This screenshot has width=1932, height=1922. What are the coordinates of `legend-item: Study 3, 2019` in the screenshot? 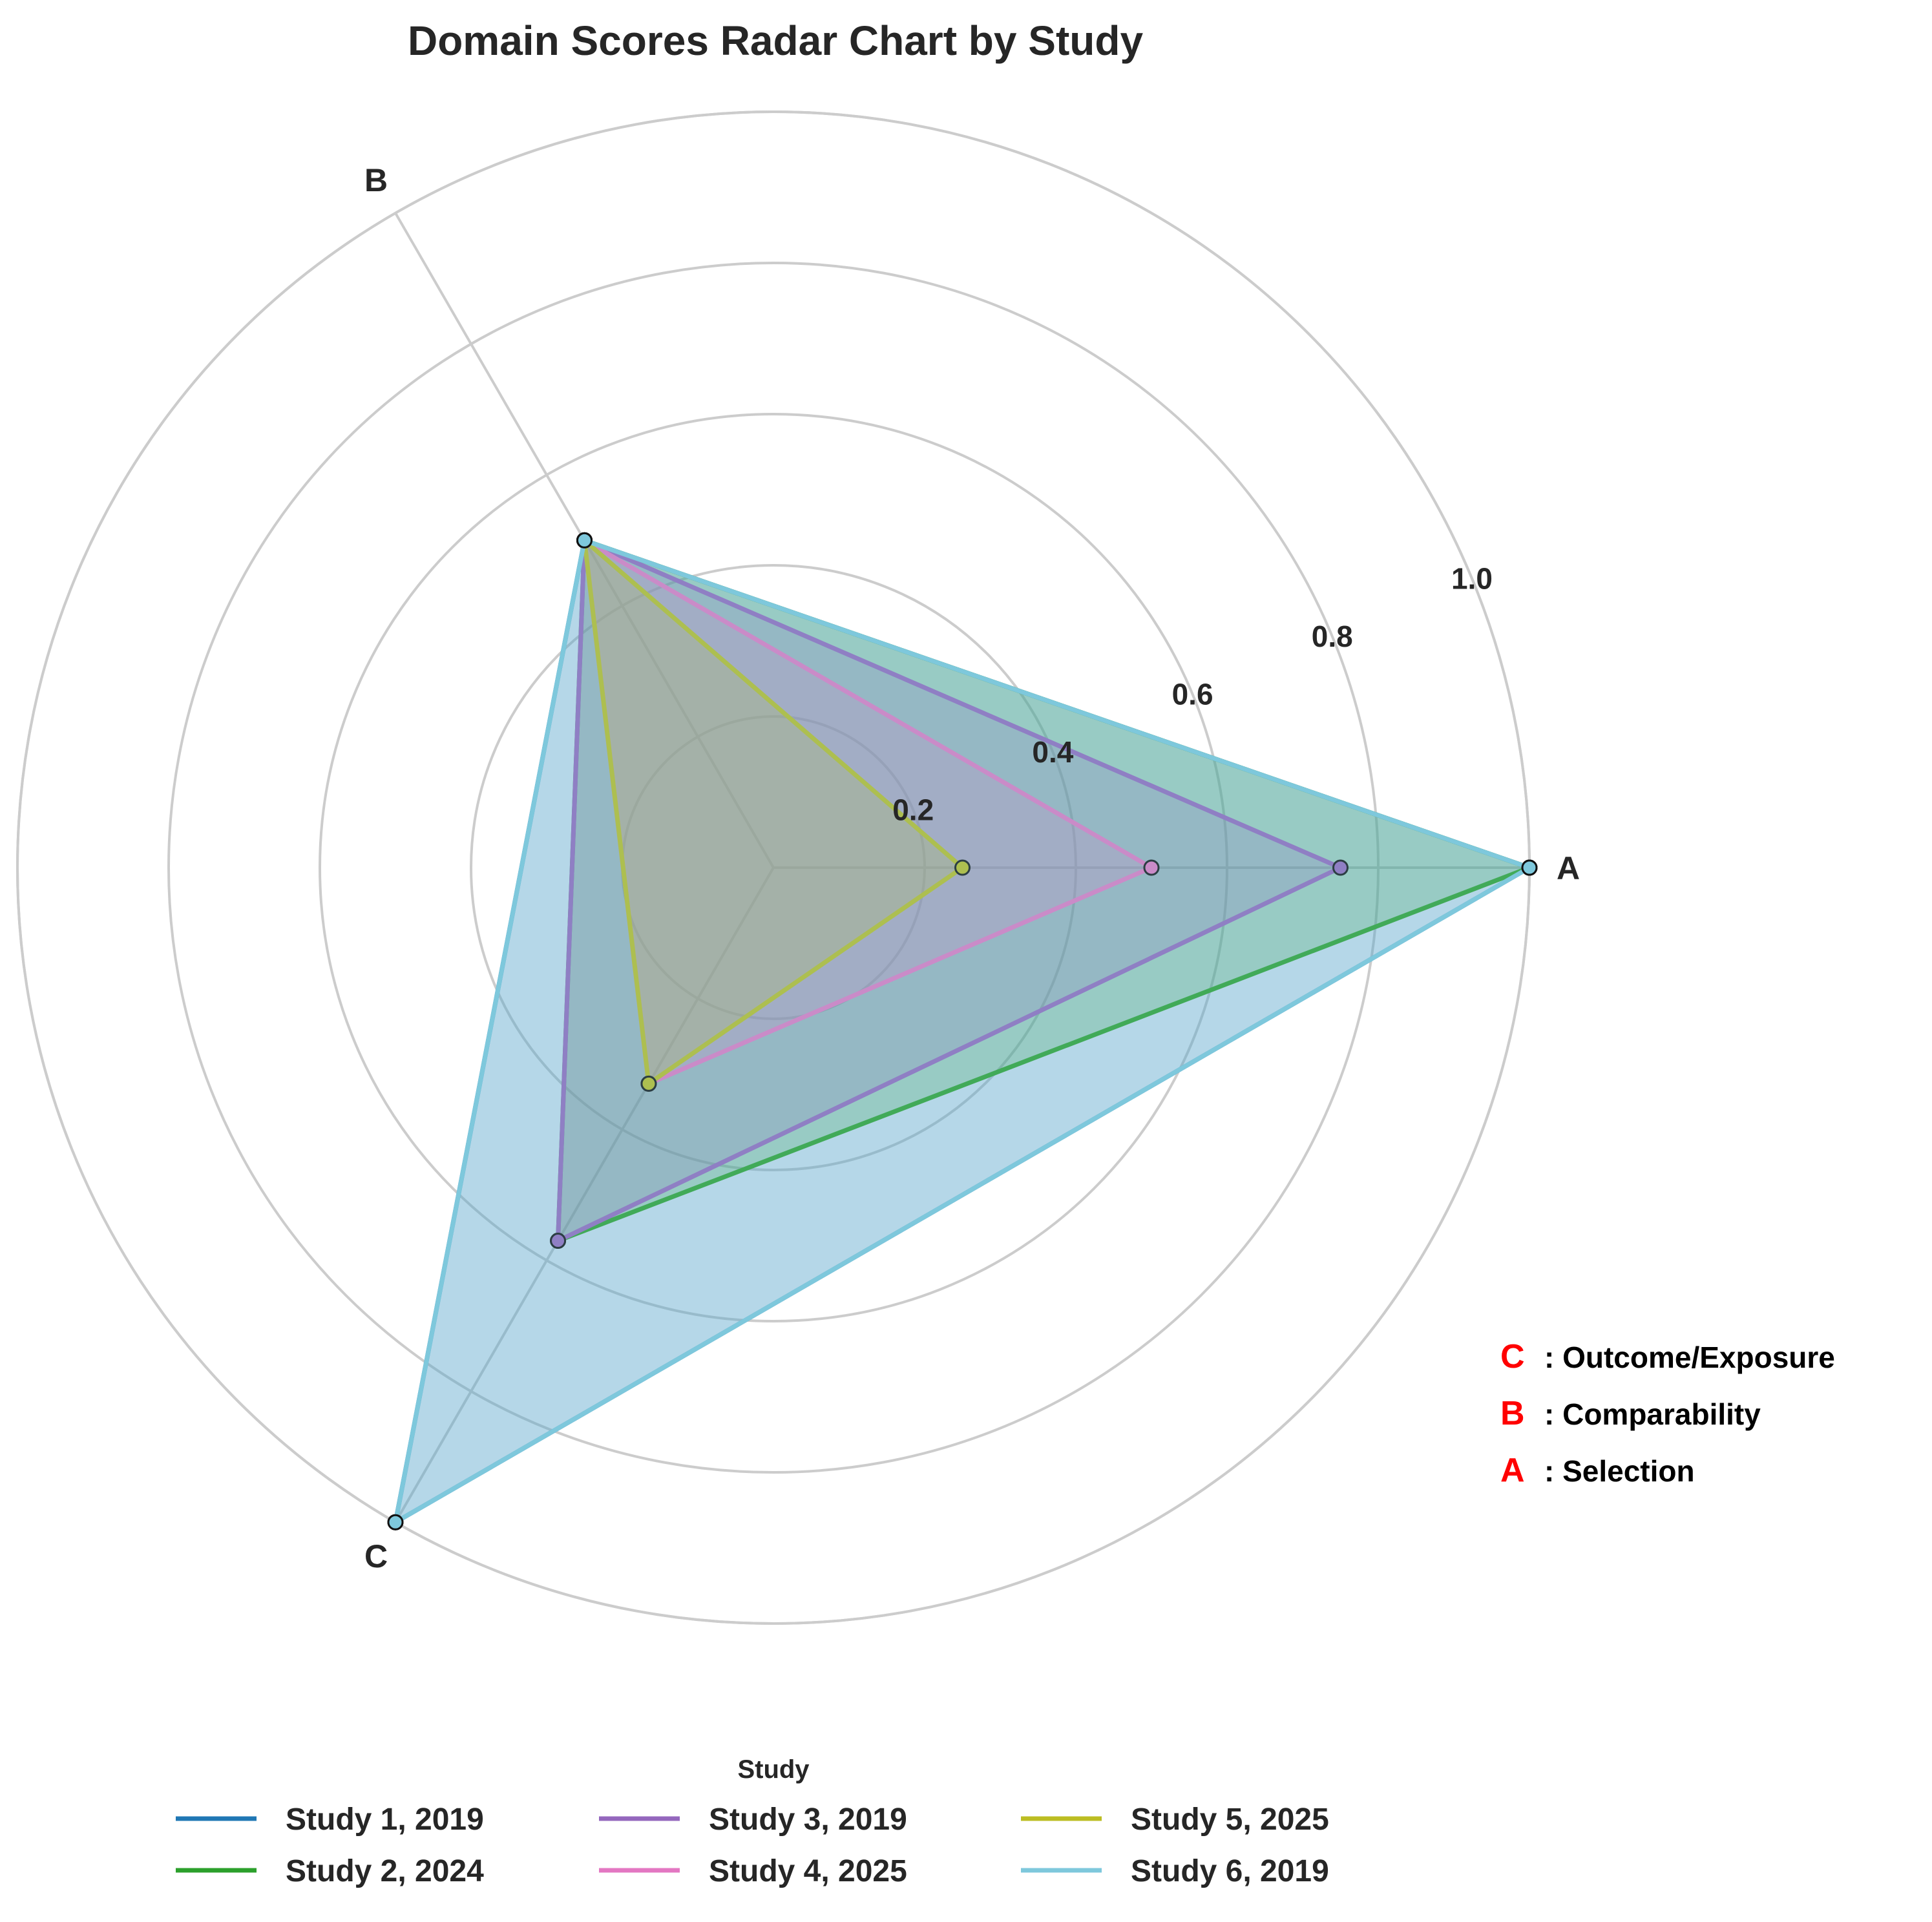 It's located at (753, 1820).